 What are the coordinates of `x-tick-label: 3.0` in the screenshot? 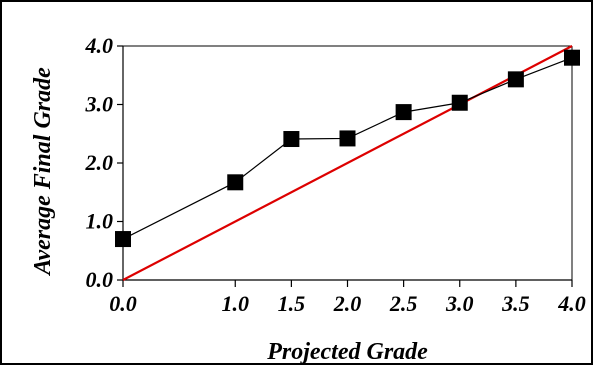 It's located at (459, 303).